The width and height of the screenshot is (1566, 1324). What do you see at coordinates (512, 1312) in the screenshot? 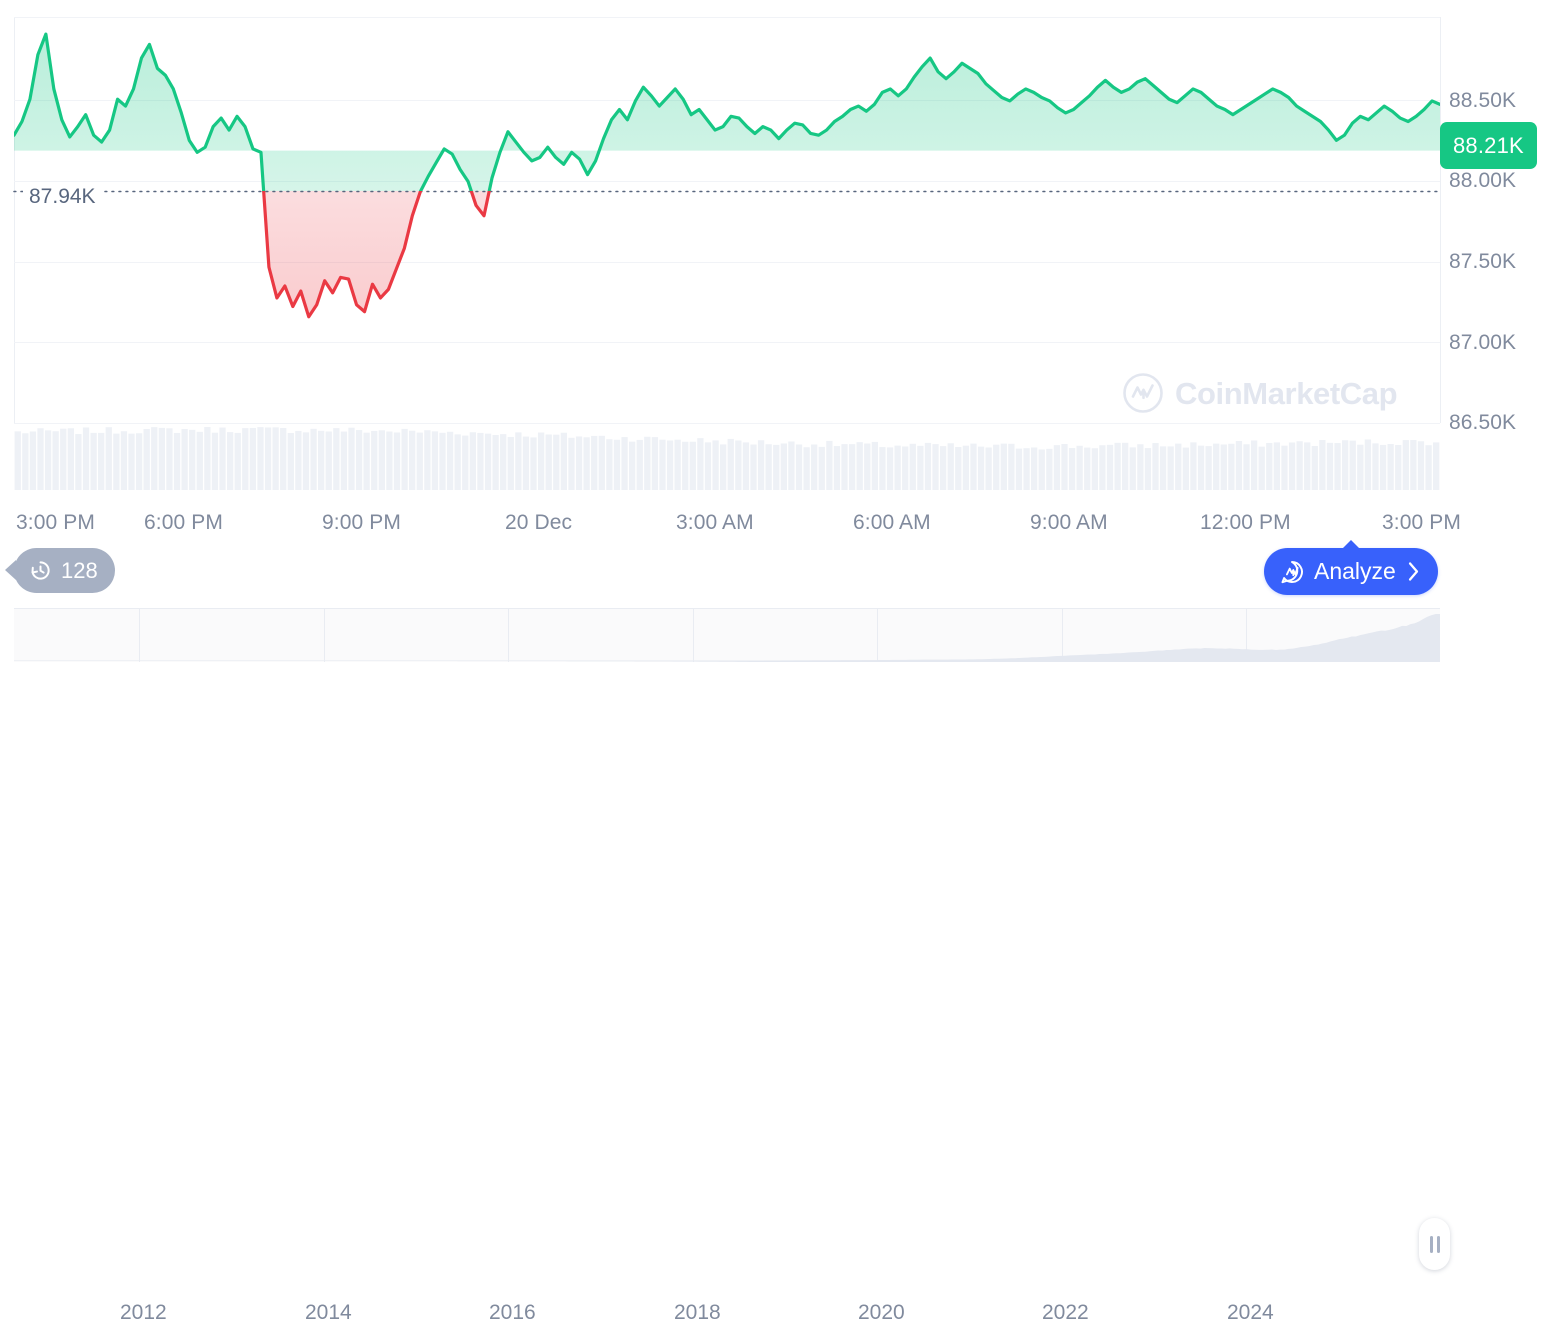
I see `navigator-tick-2: 2016` at bounding box center [512, 1312].